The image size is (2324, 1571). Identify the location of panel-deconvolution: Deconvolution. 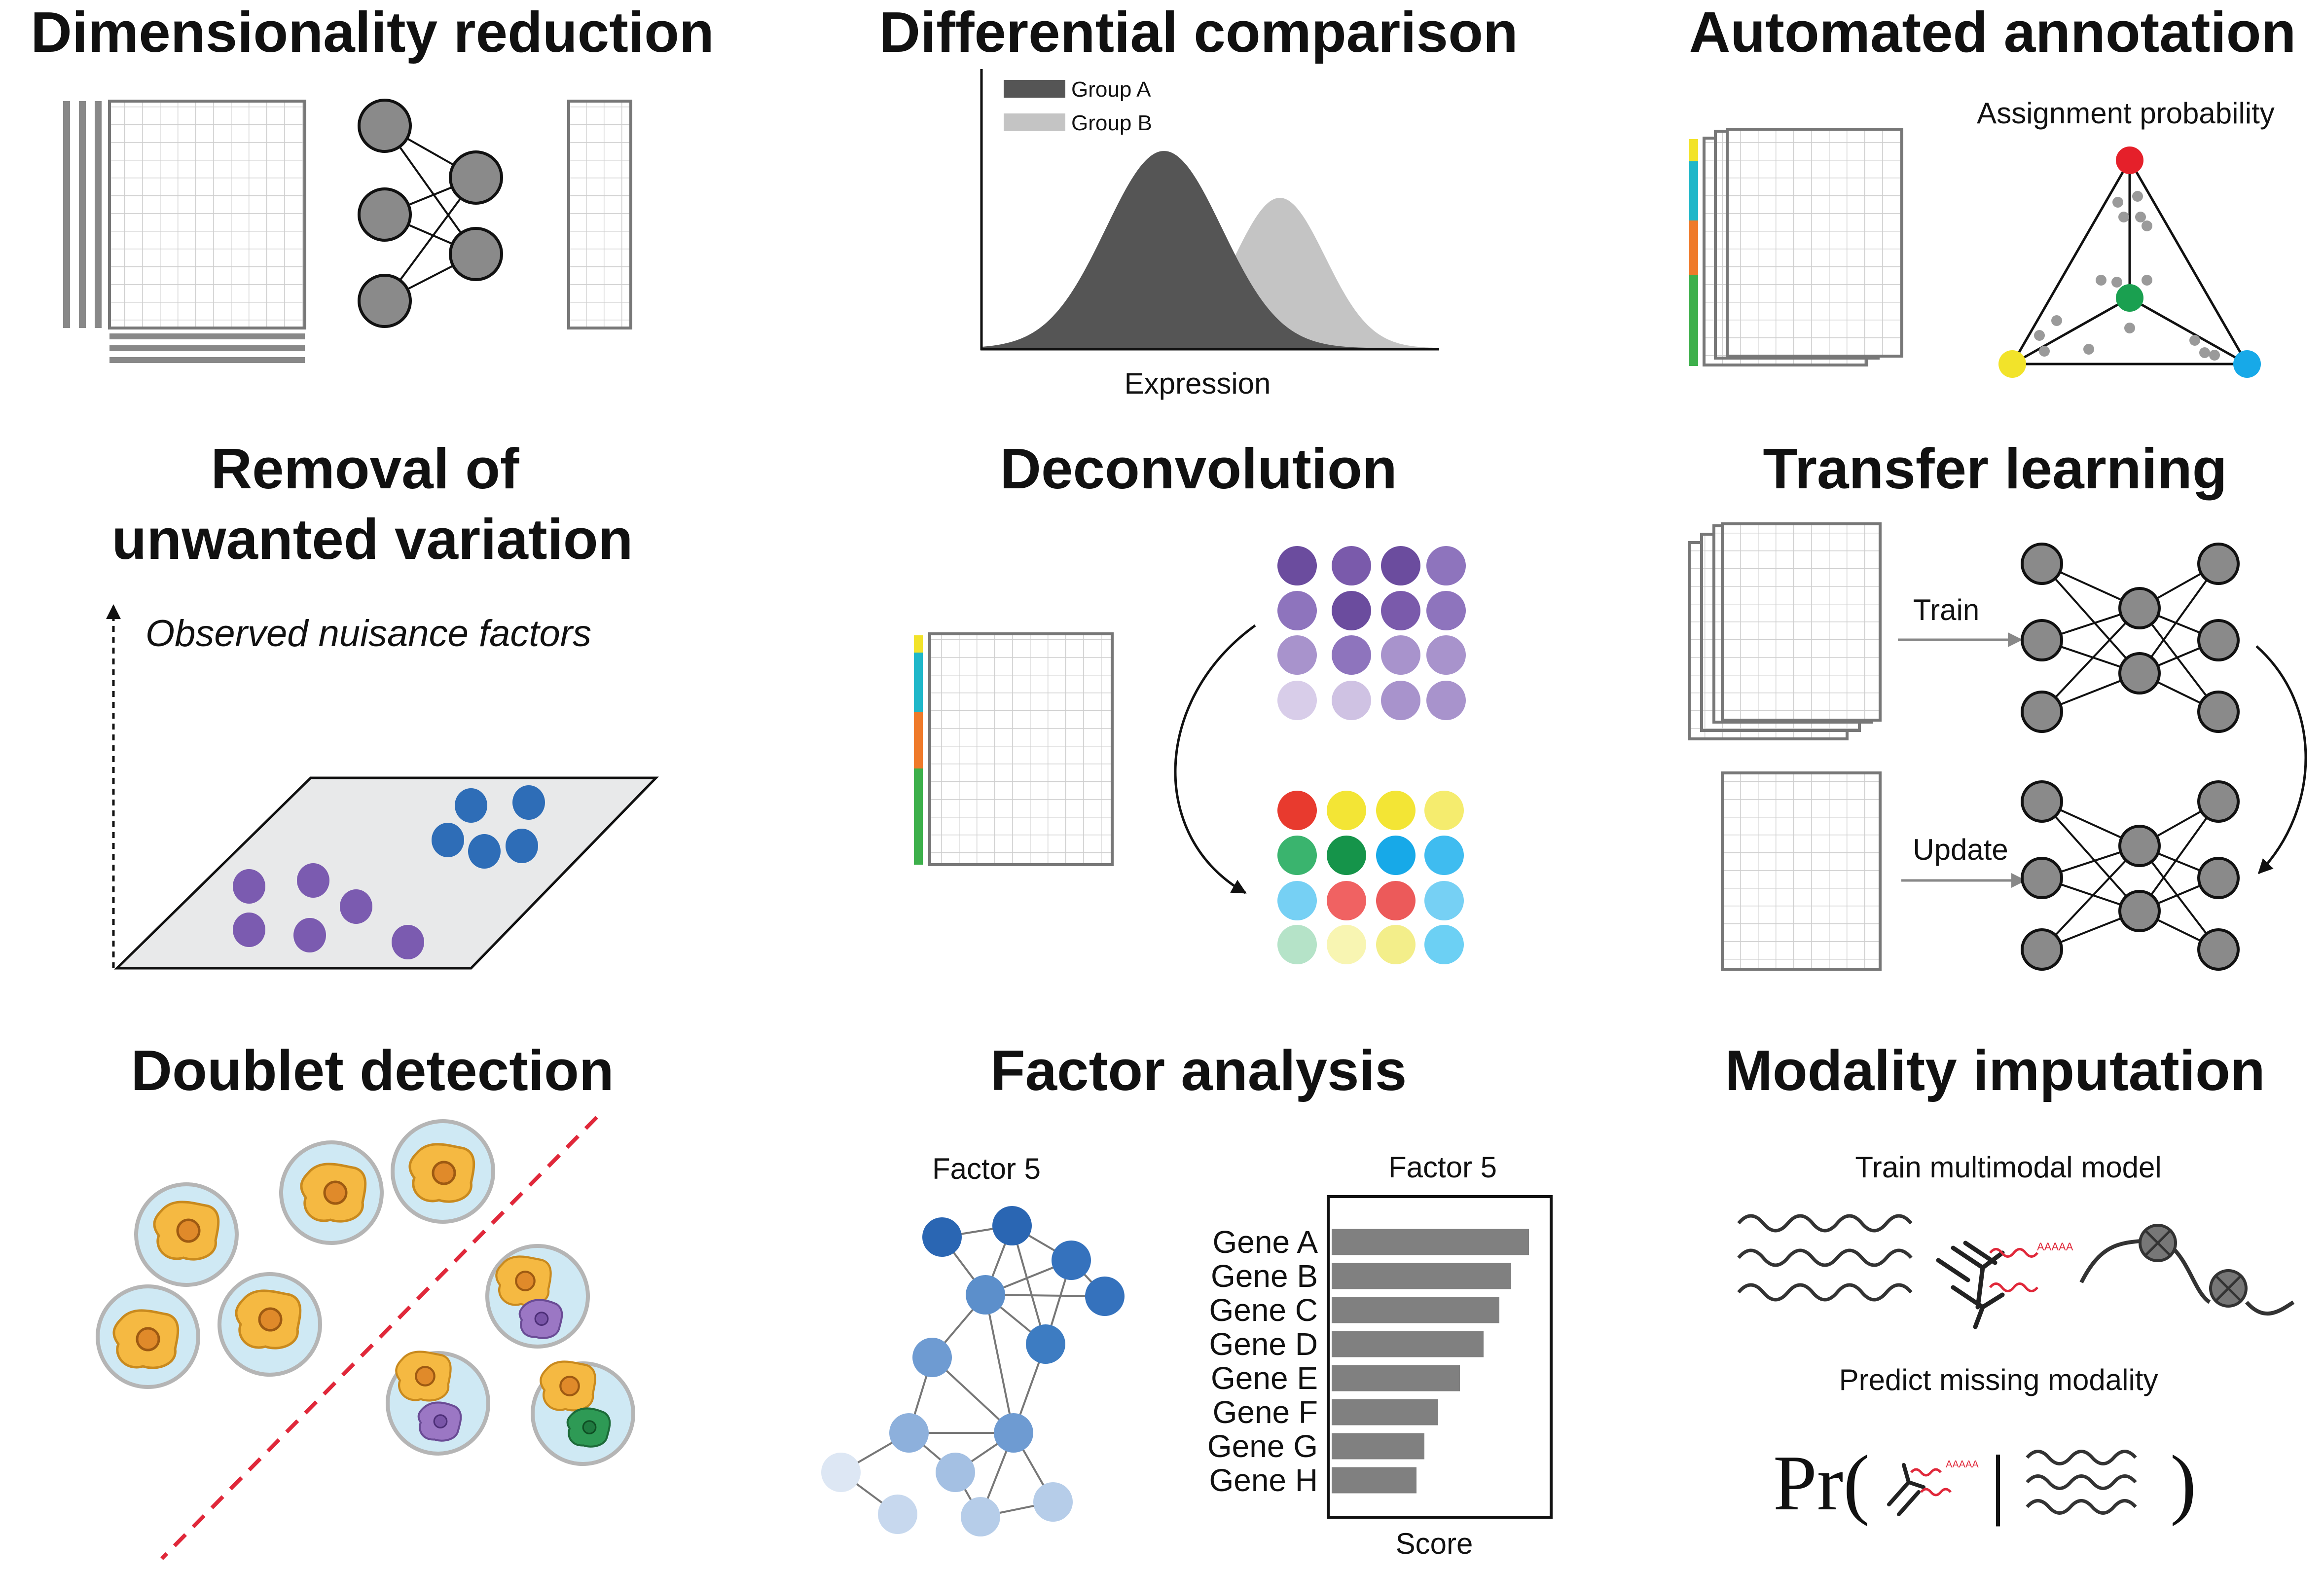
(1190, 700).